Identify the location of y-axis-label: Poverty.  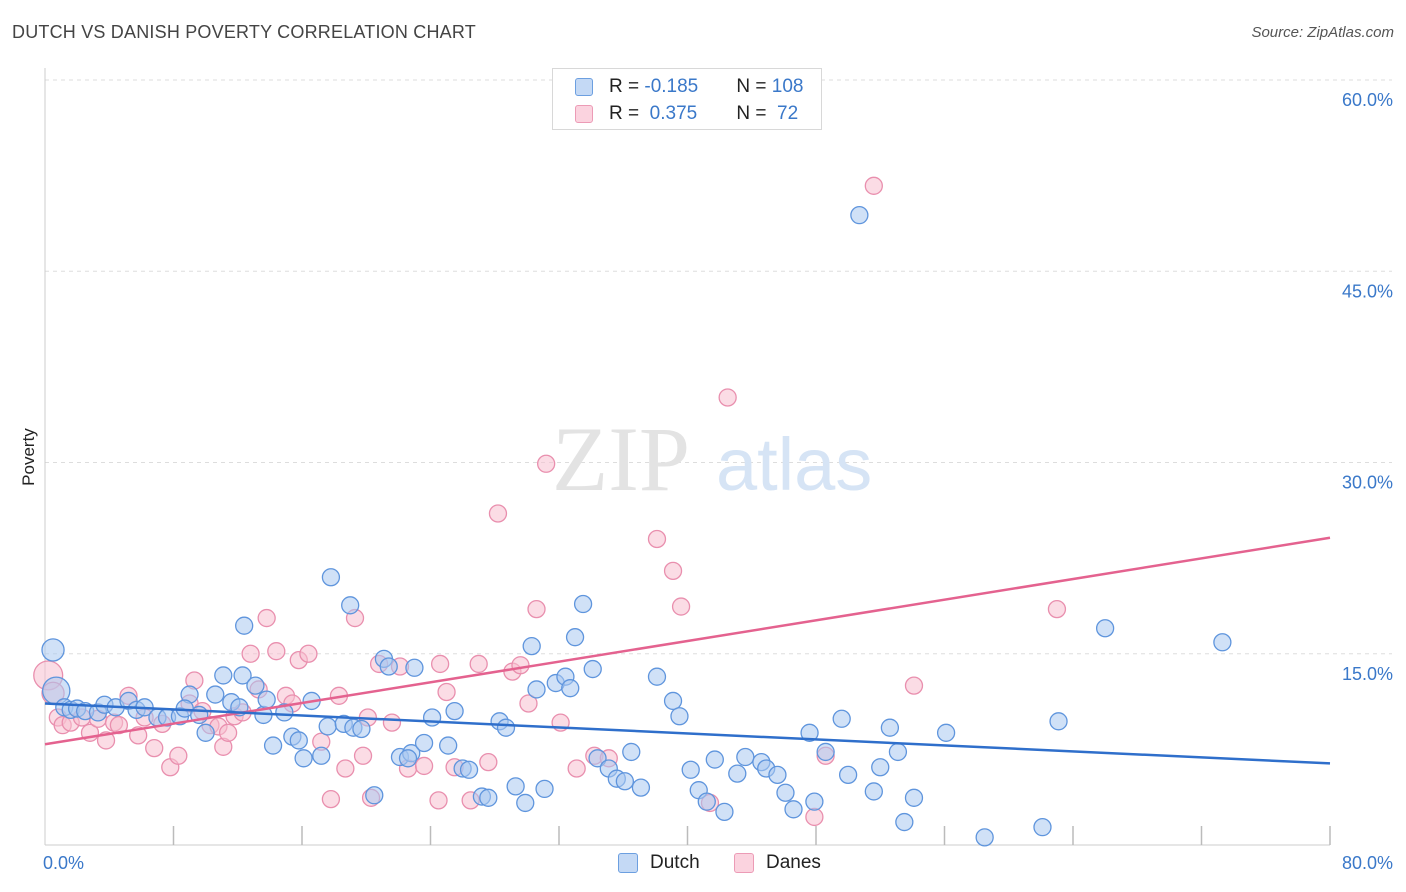
(28, 457).